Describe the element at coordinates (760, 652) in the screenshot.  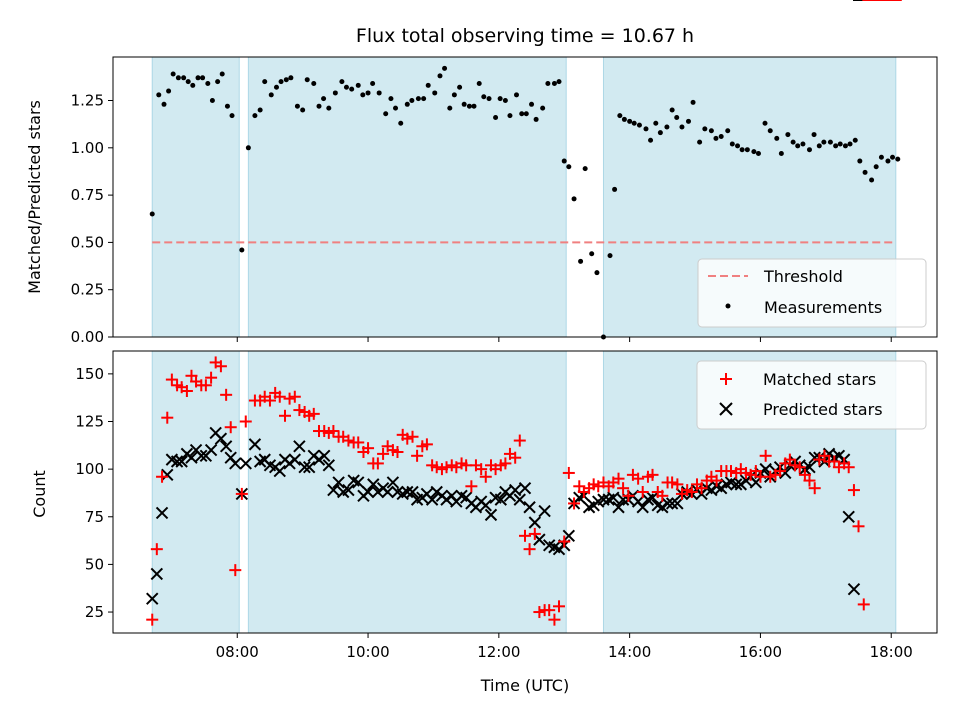
I see `x-tick-label: 16:00` at that location.